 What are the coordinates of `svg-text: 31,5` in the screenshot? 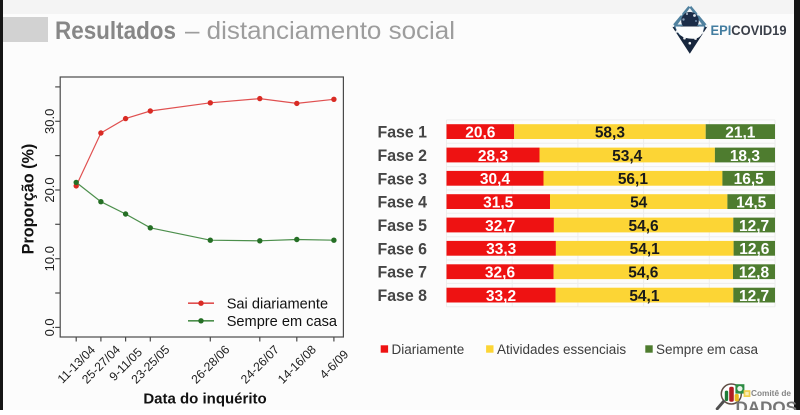 It's located at (498, 203).